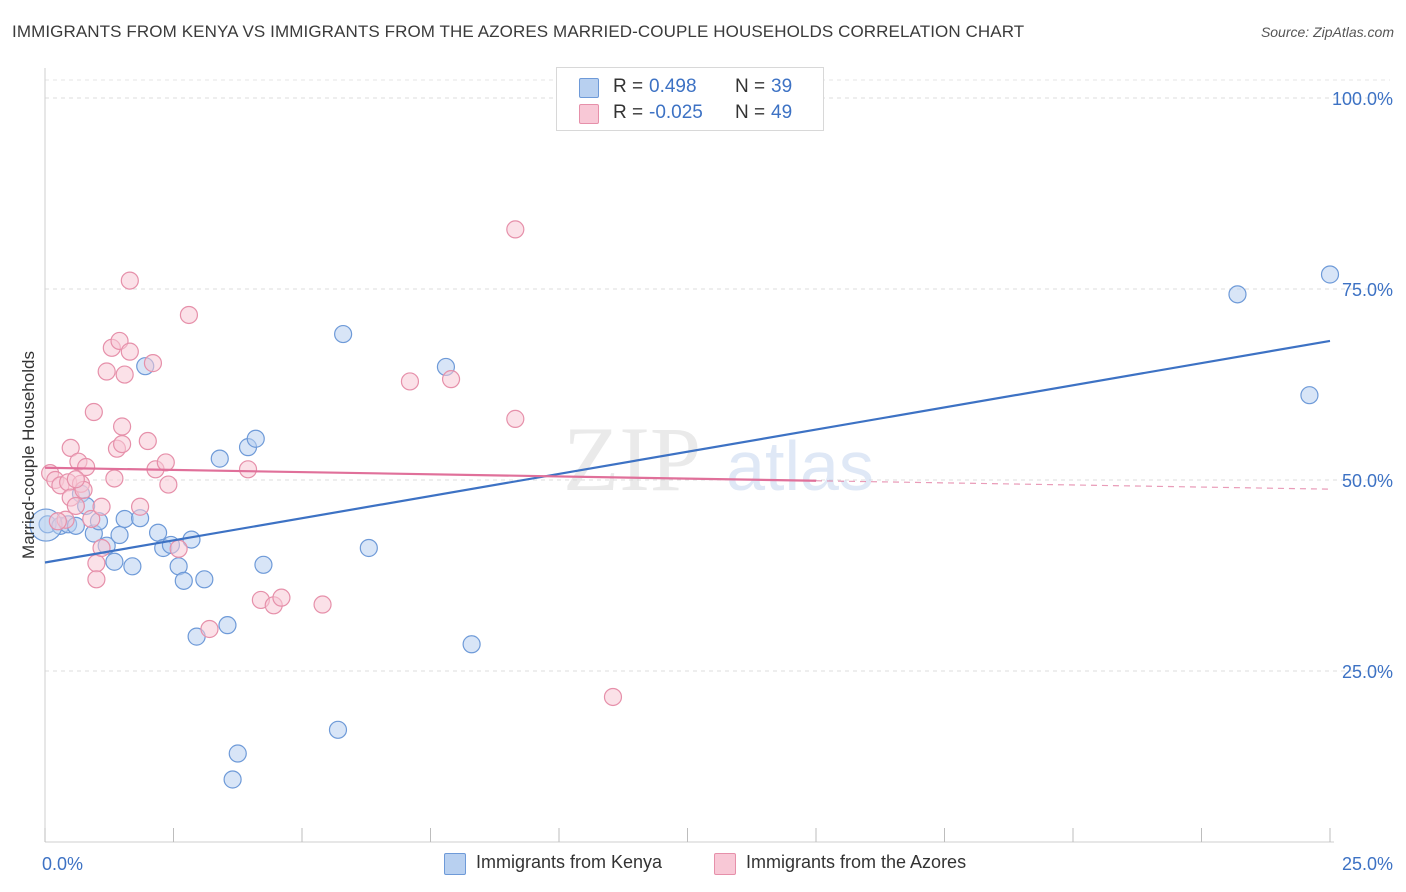 This screenshot has height=892, width=1406. Describe the element at coordinates (676, 112) in the screenshot. I see `legend-r-value: -0.025` at that location.